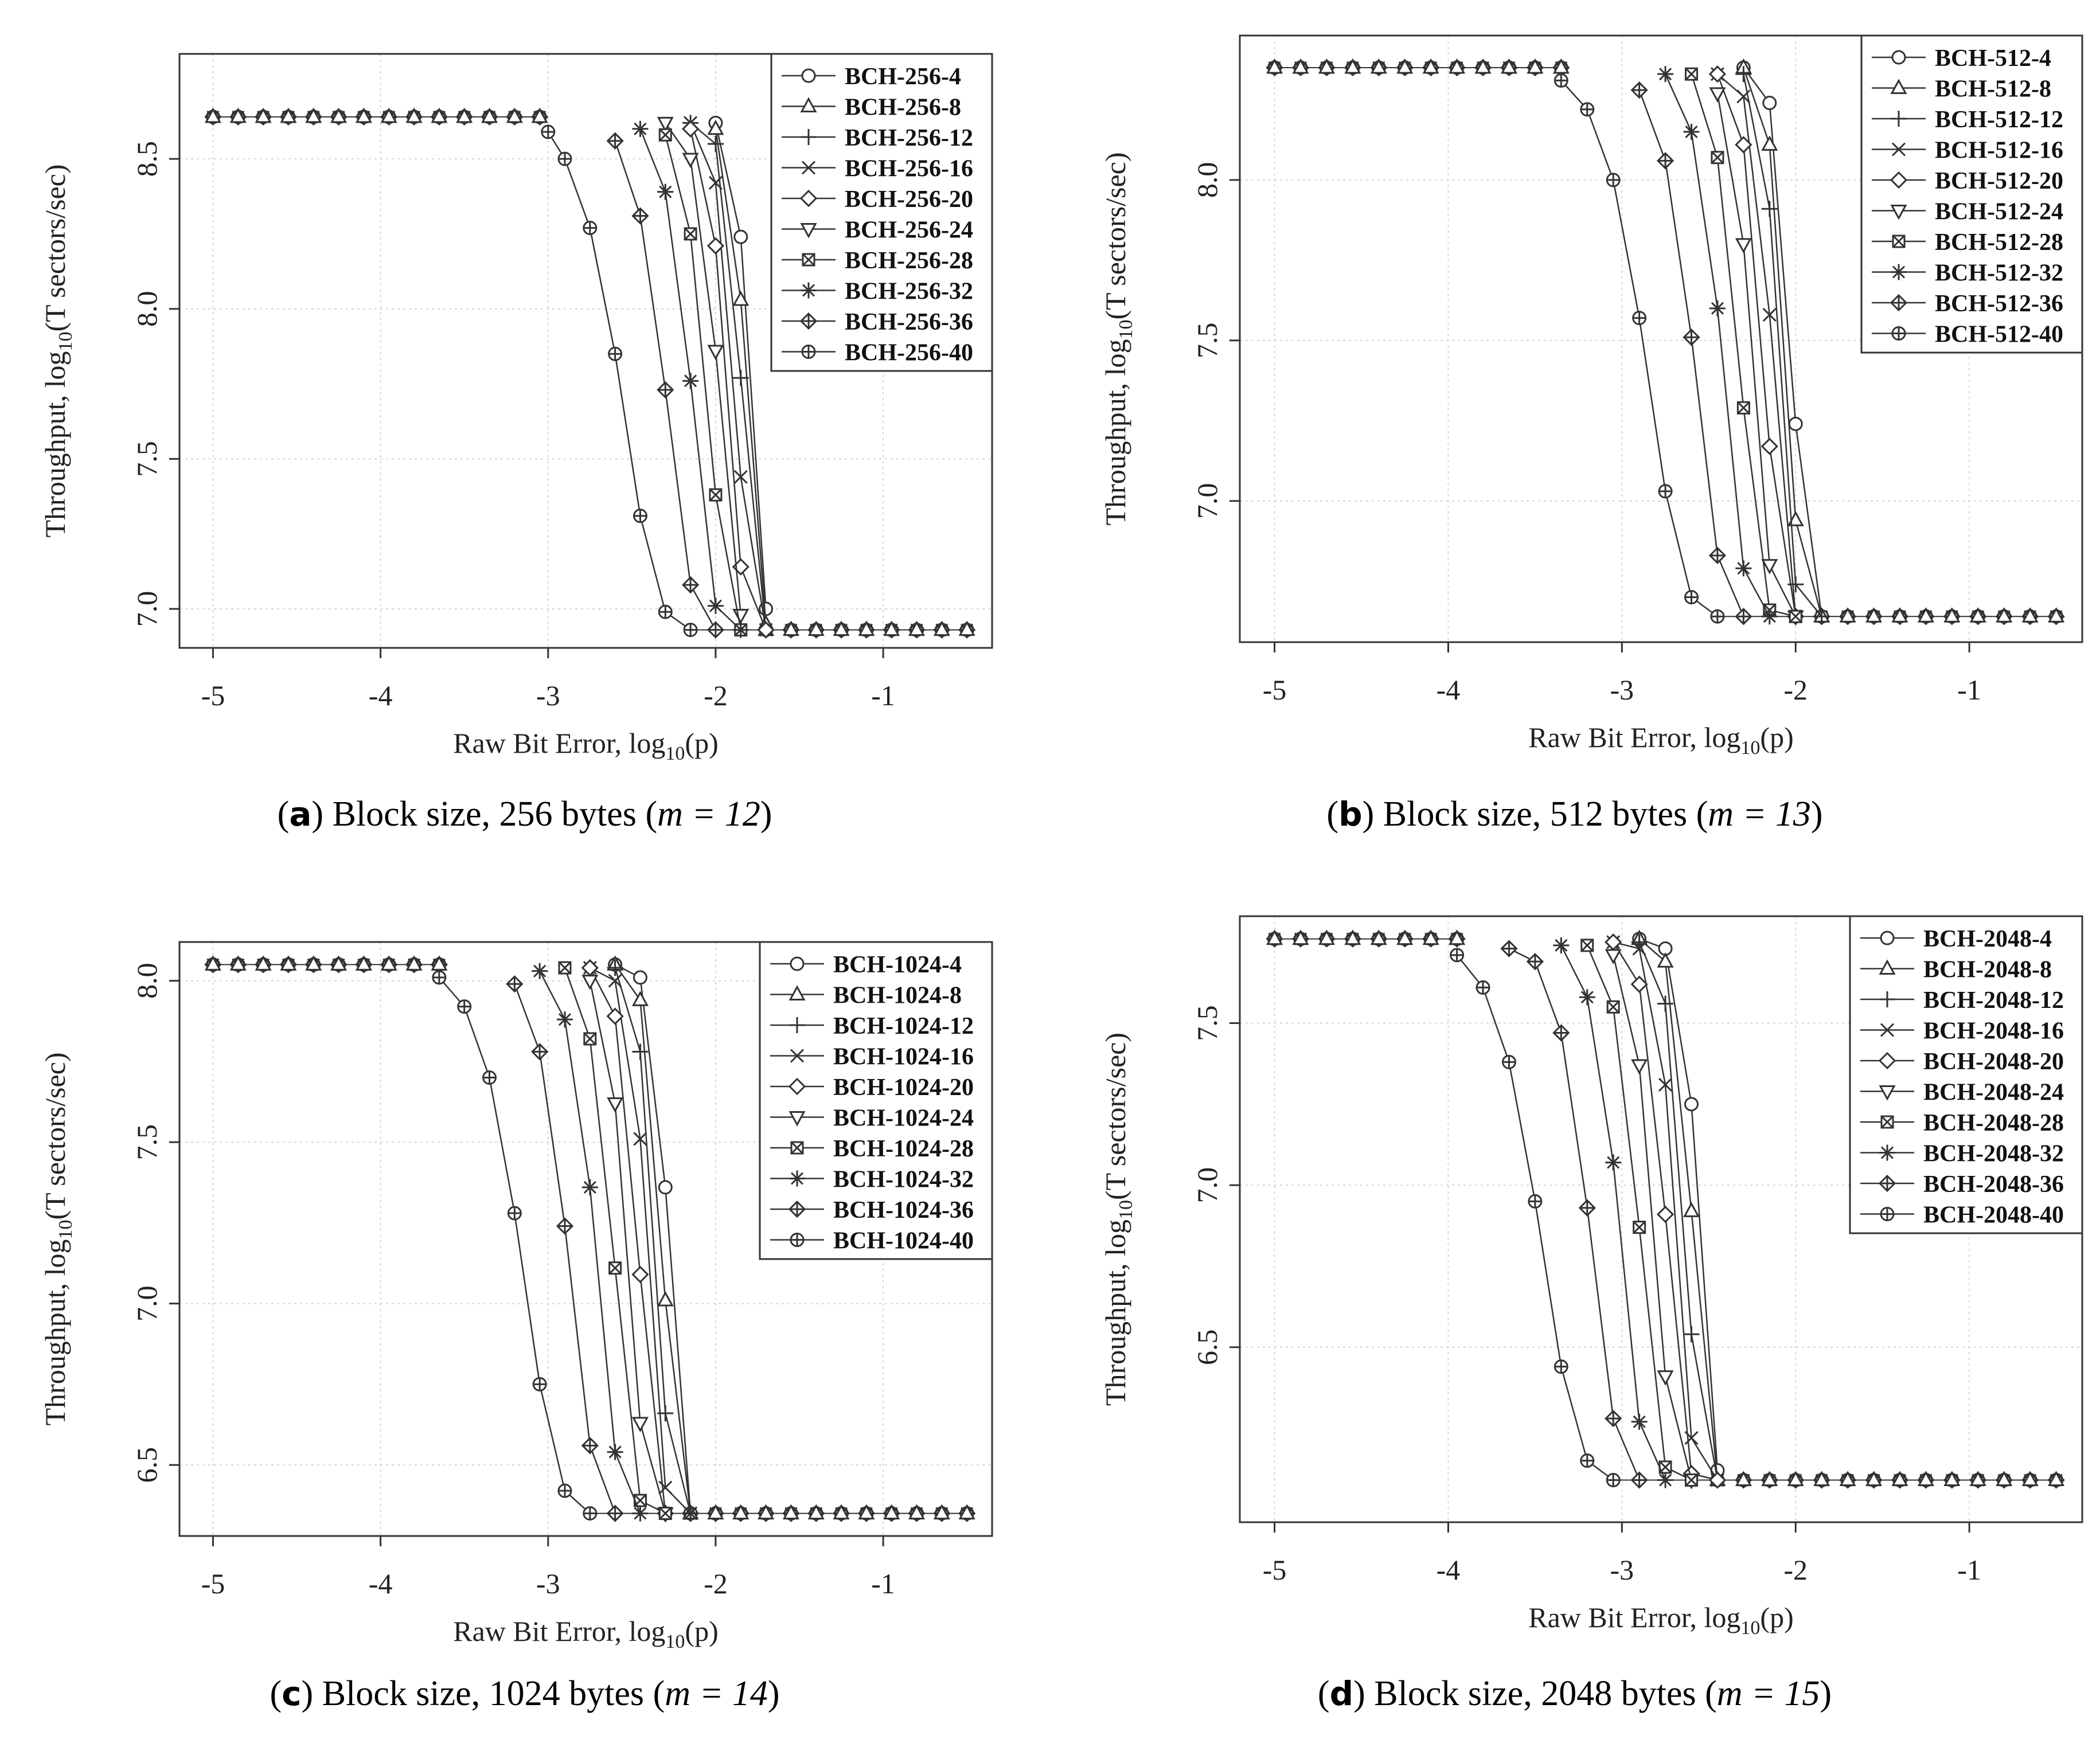 This screenshot has height=1759, width=2100. What do you see at coordinates (1956, 939) in the screenshot?
I see `legend-item: BCH-2048-4` at bounding box center [1956, 939].